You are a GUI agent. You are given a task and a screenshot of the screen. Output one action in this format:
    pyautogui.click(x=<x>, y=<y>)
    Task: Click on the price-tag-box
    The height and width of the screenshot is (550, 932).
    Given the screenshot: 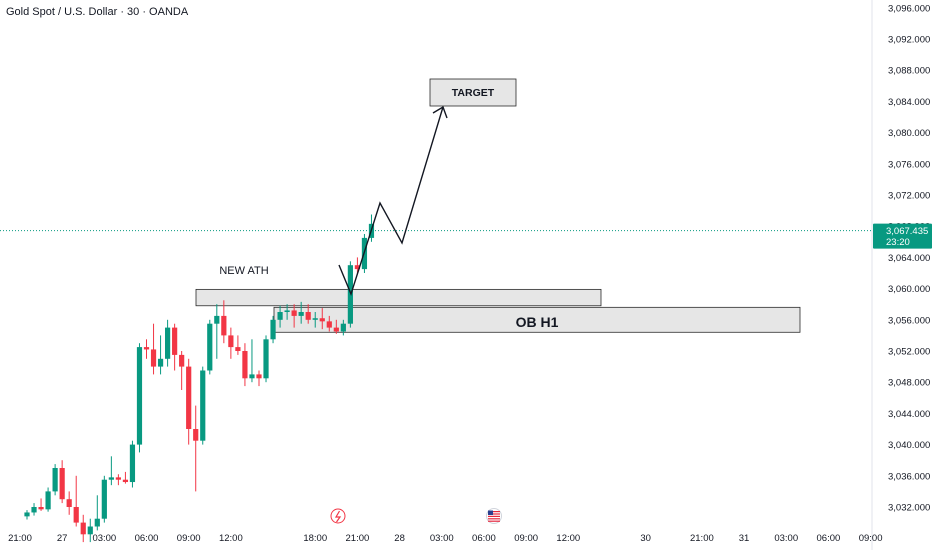 What is the action you would take?
    pyautogui.click(x=902, y=236)
    